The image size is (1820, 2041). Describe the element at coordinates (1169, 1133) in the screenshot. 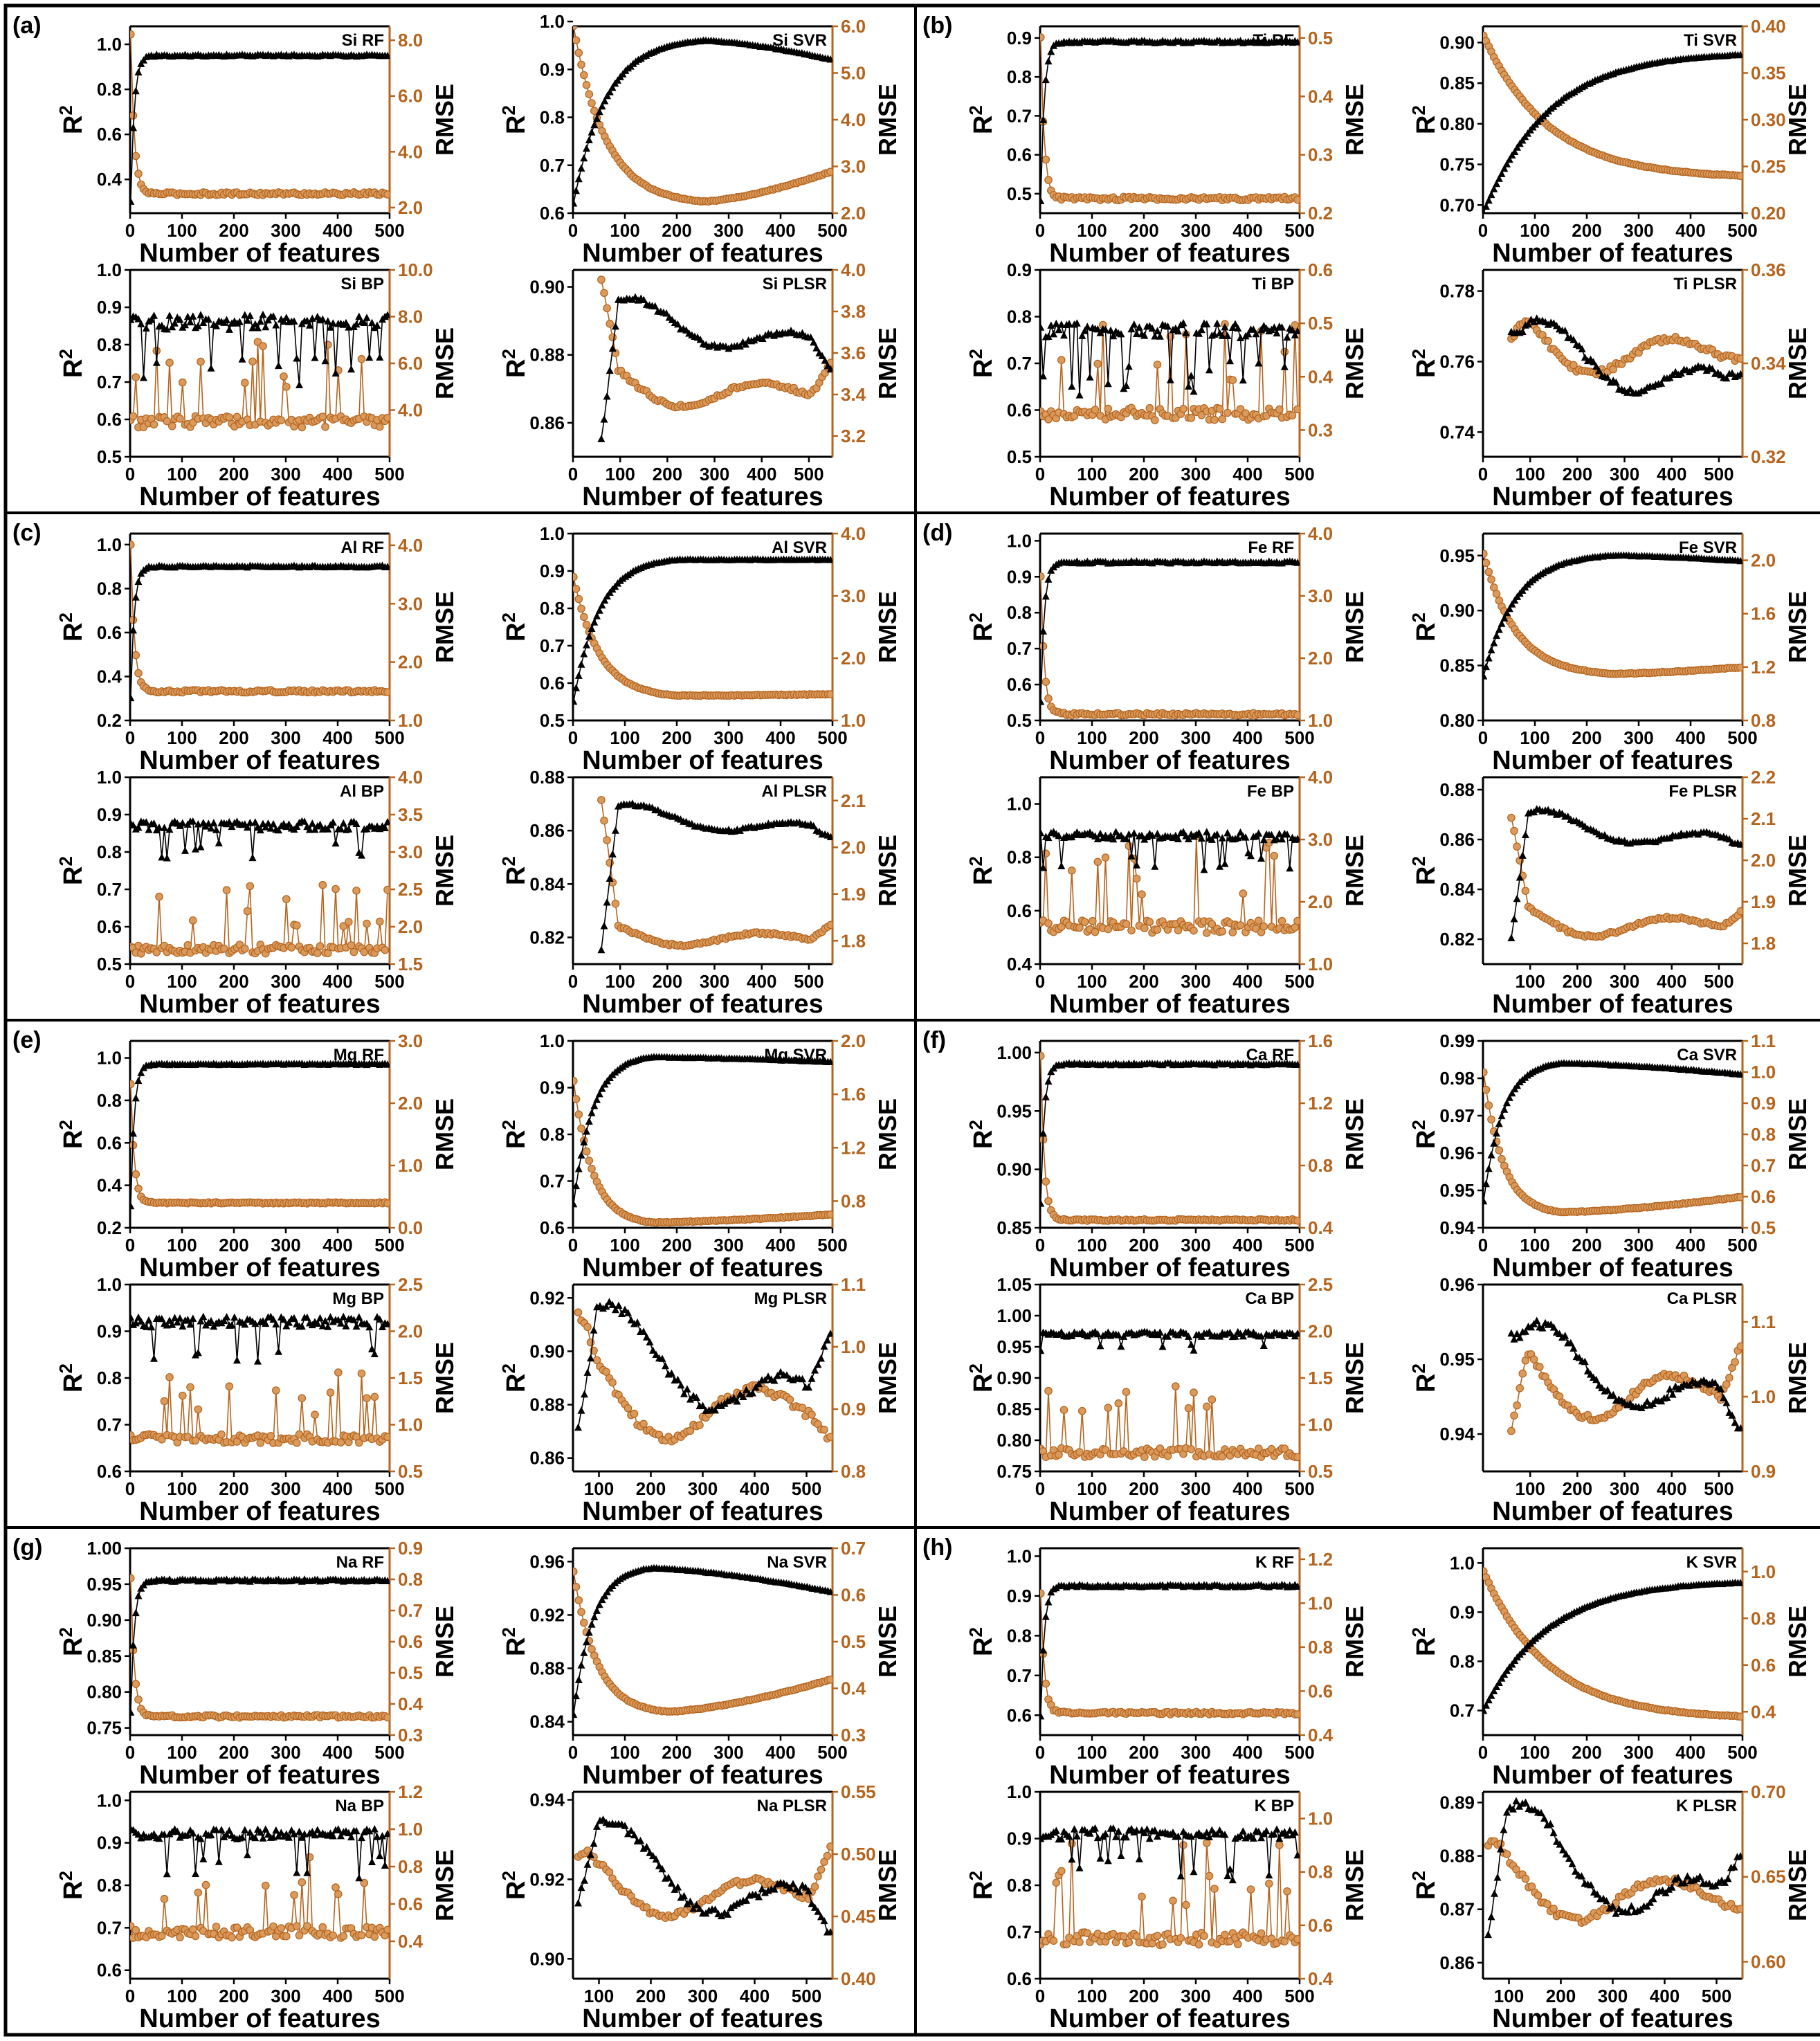

I see `r2-line` at that location.